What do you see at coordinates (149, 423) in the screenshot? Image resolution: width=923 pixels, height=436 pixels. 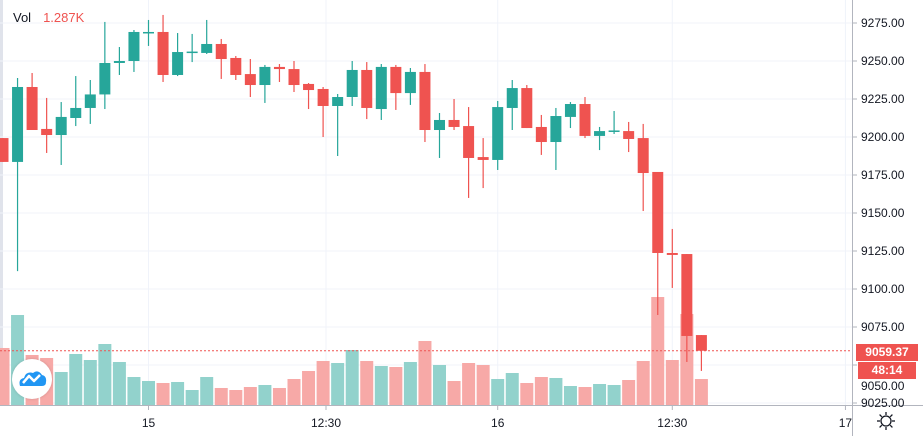 I see `time-tick-label: 15` at bounding box center [149, 423].